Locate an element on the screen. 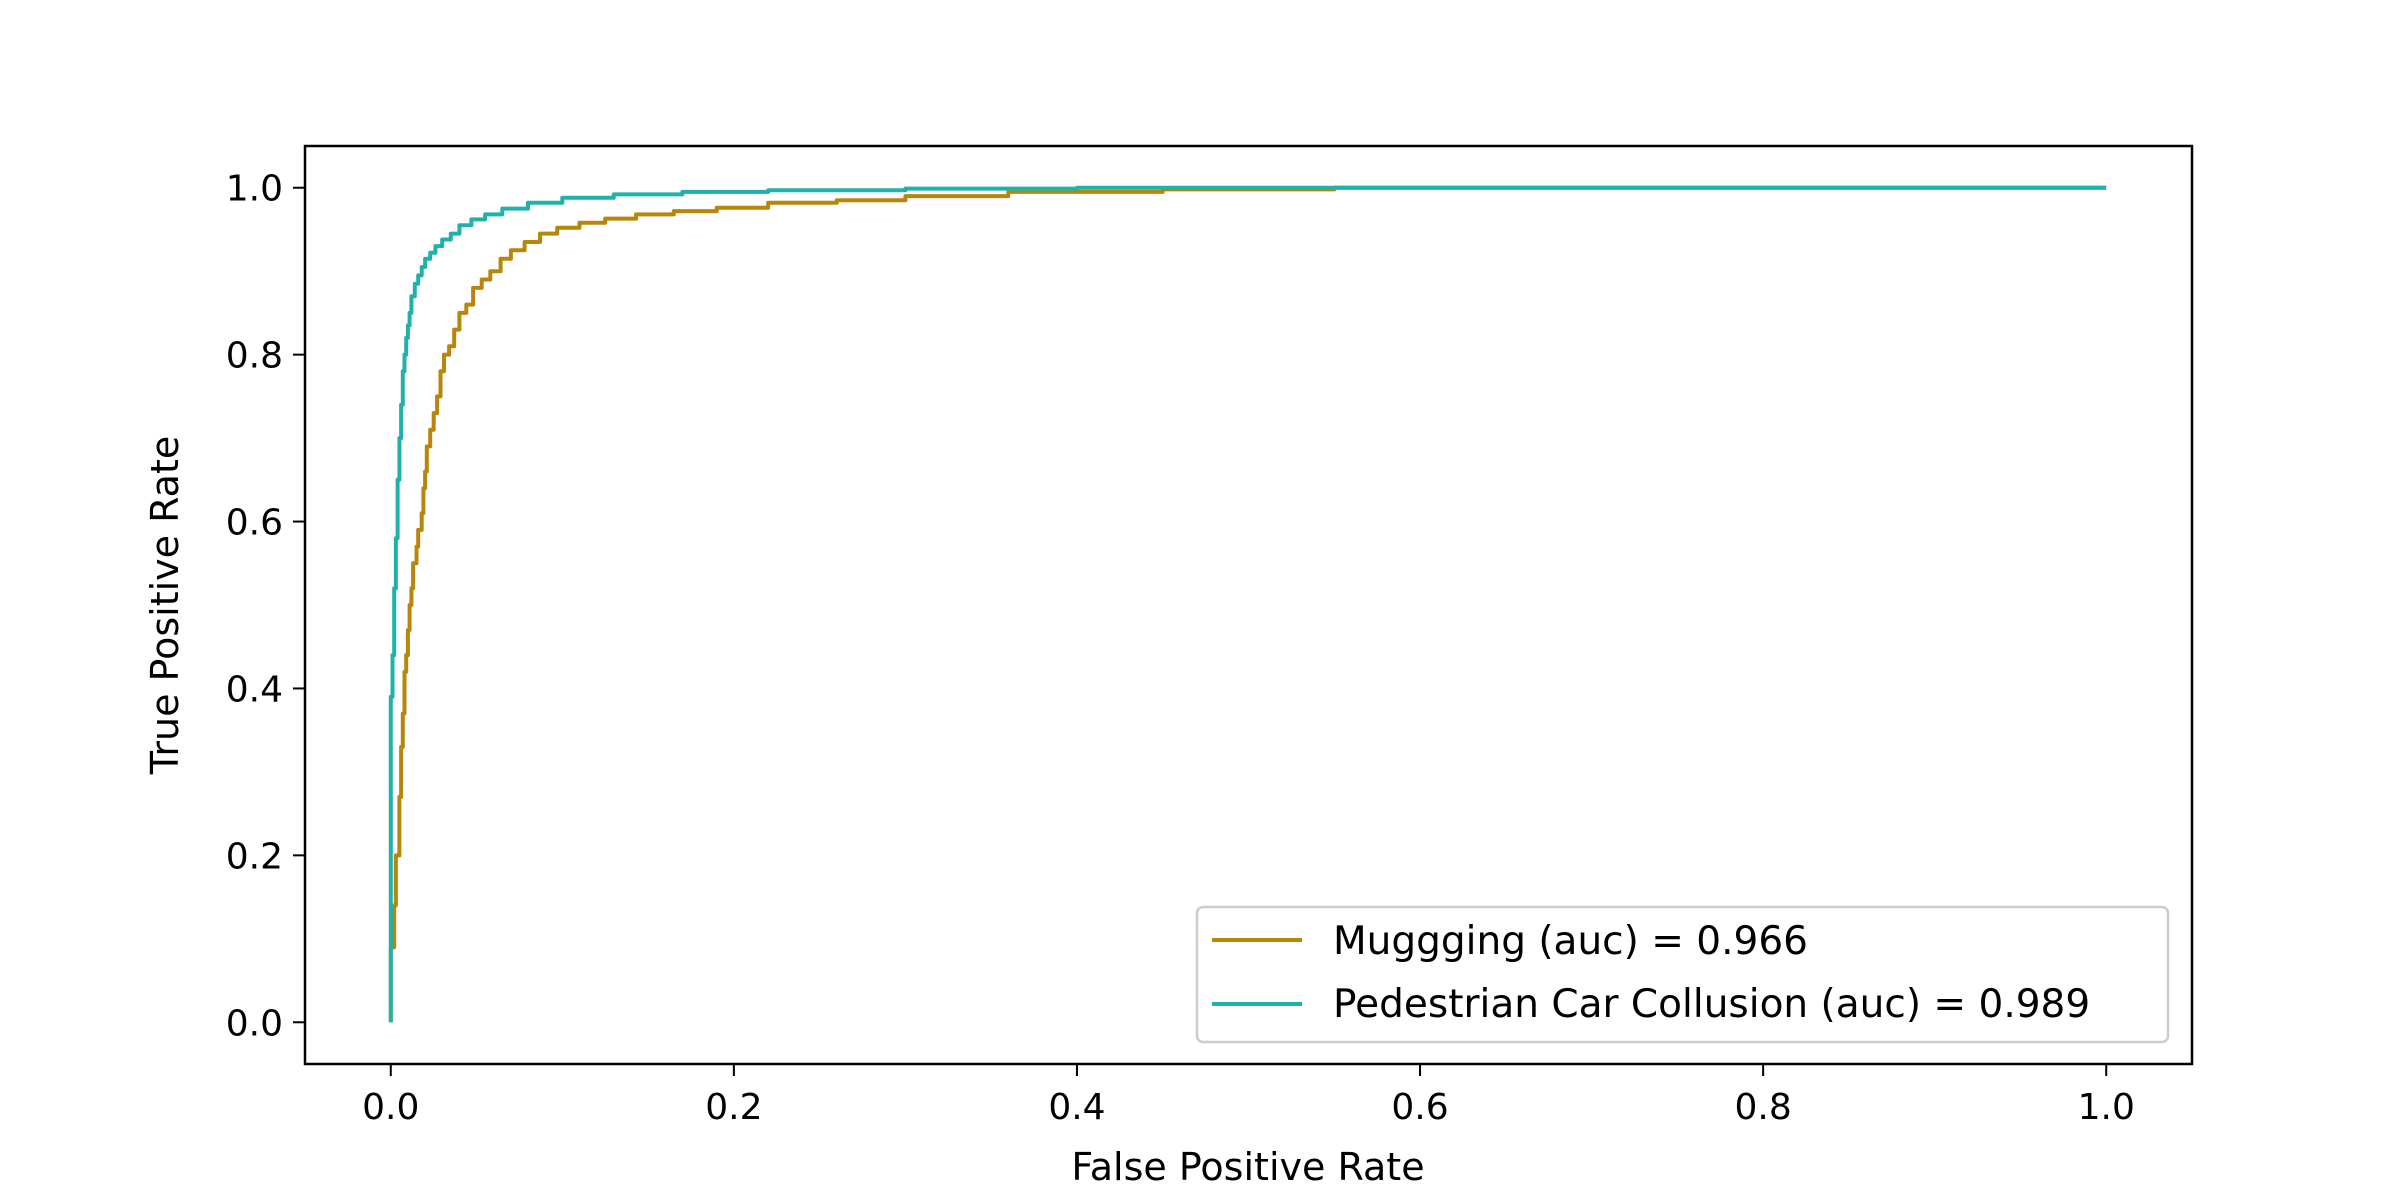 This screenshot has width=2400, height=1200. x-tick-label: 0.6 is located at coordinates (1419, 1107).